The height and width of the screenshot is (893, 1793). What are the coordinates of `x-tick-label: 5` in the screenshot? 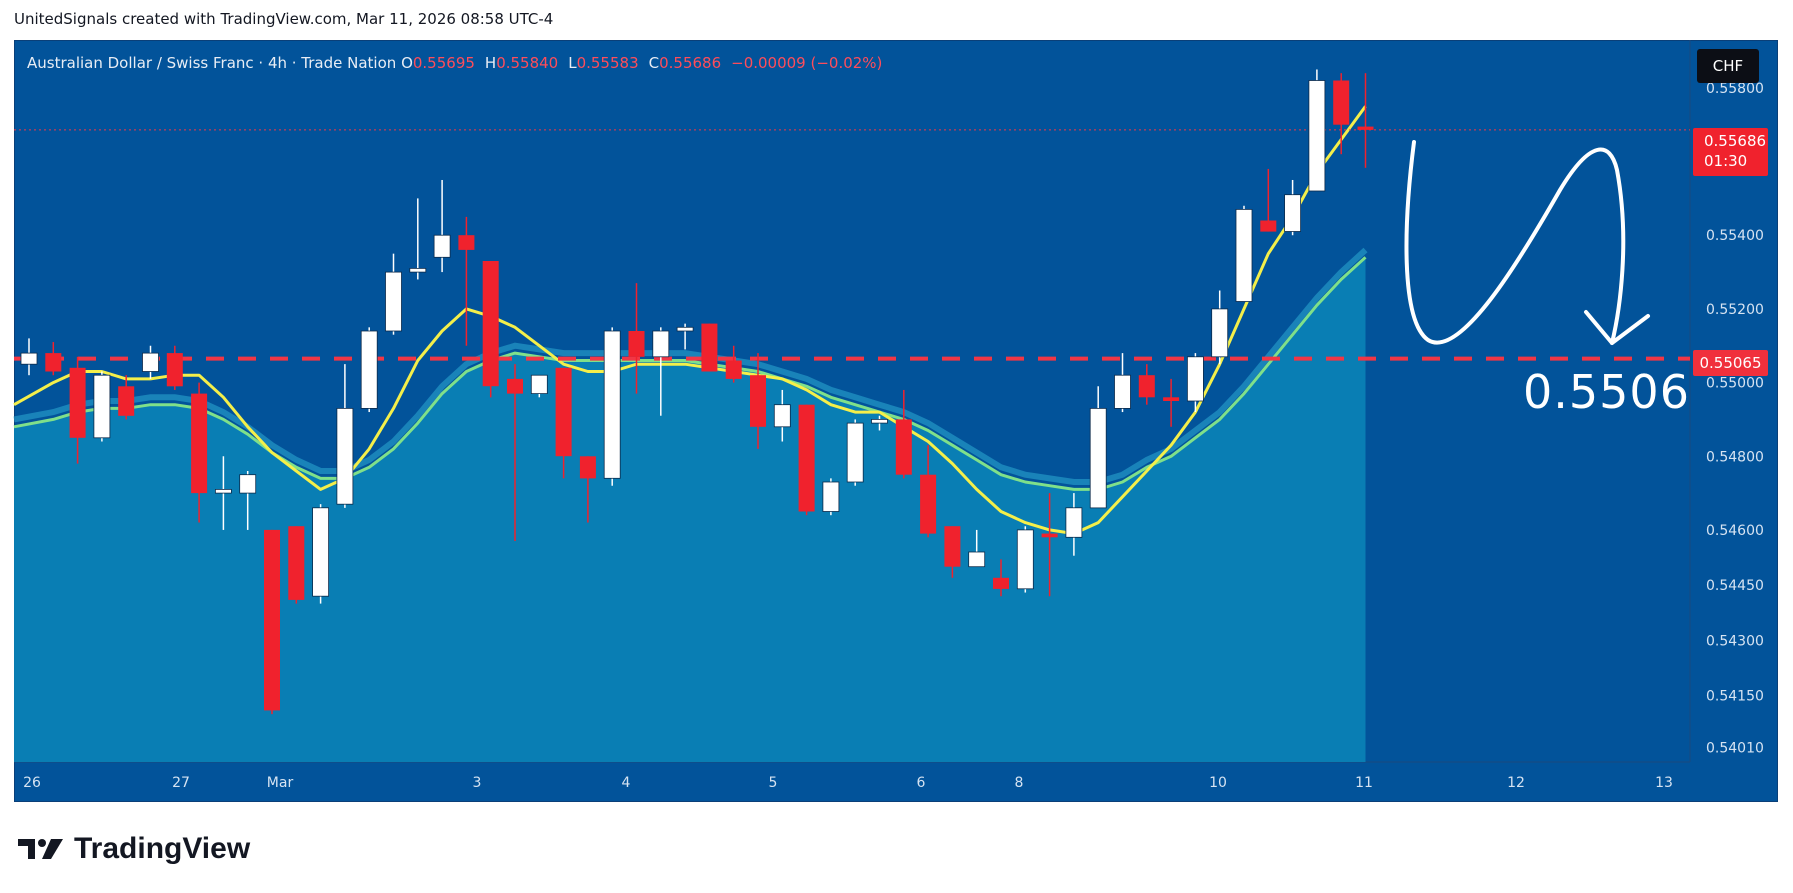 It's located at (773, 783).